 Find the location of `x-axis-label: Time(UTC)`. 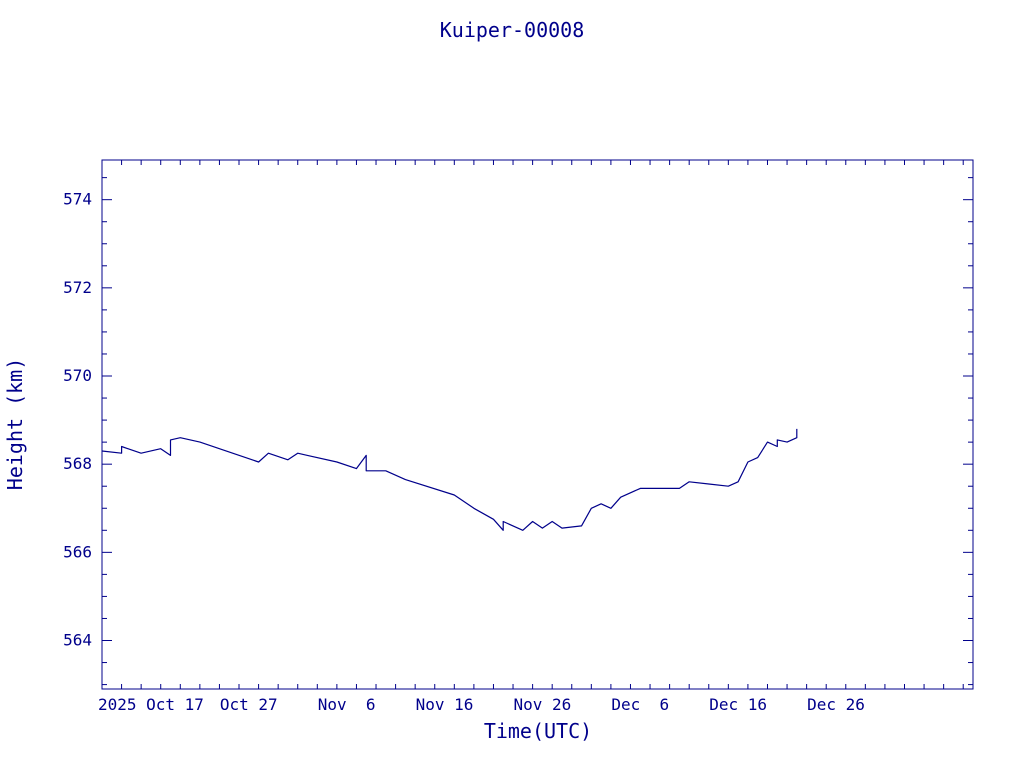

x-axis-label: Time(UTC) is located at coordinates (538, 731).